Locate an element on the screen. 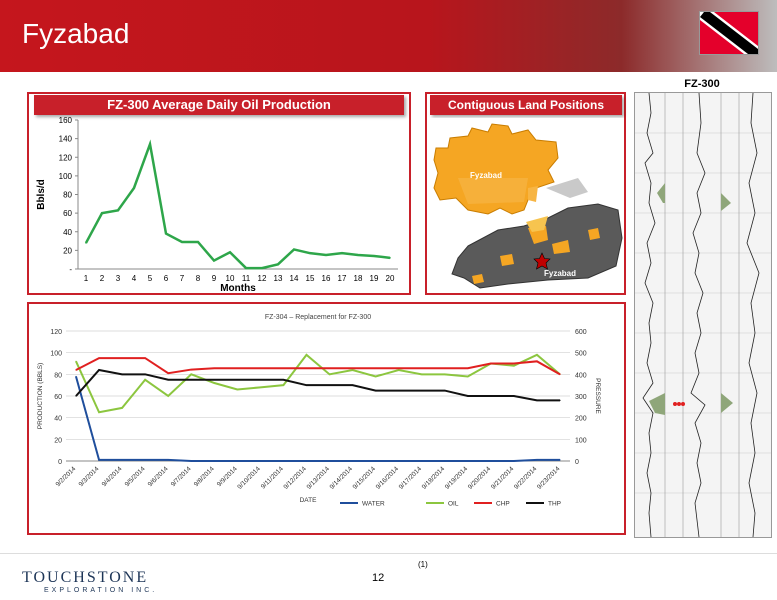  x-tick-label: 9/11/2014 is located at coordinates (272, 477).